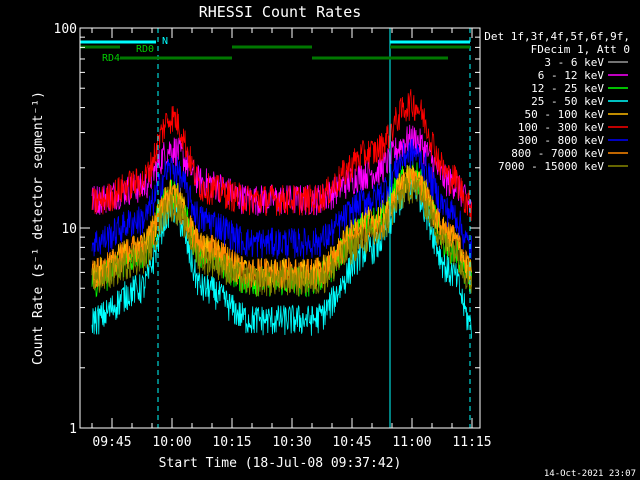 The height and width of the screenshot is (480, 640). I want to click on state-bar-label-rd4: RD4, so click(111, 58).